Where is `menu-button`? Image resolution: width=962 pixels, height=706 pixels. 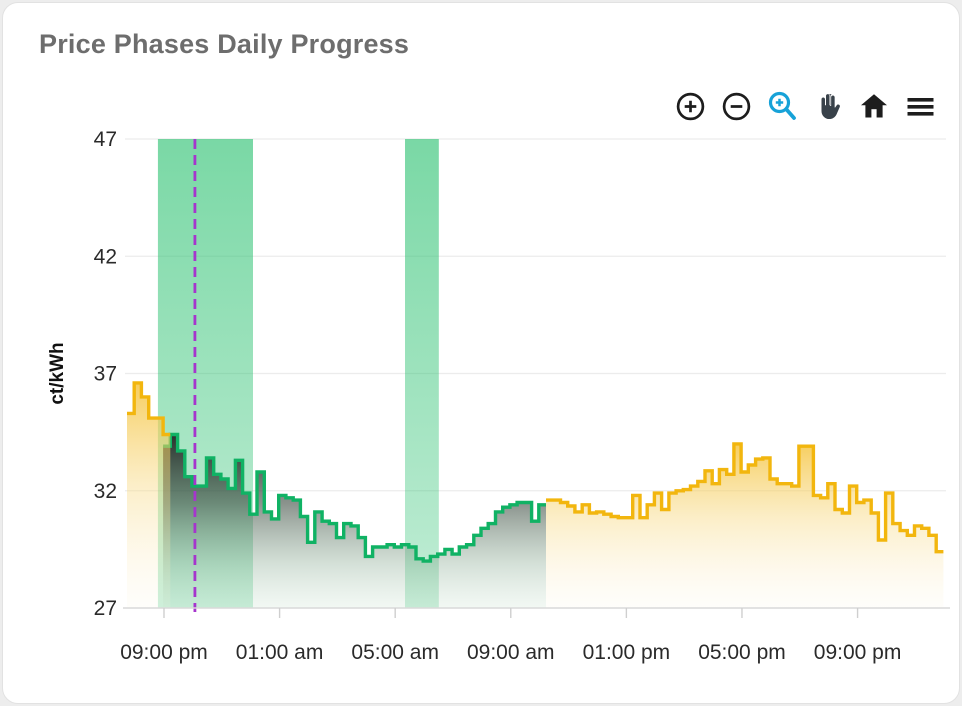 menu-button is located at coordinates (920, 106).